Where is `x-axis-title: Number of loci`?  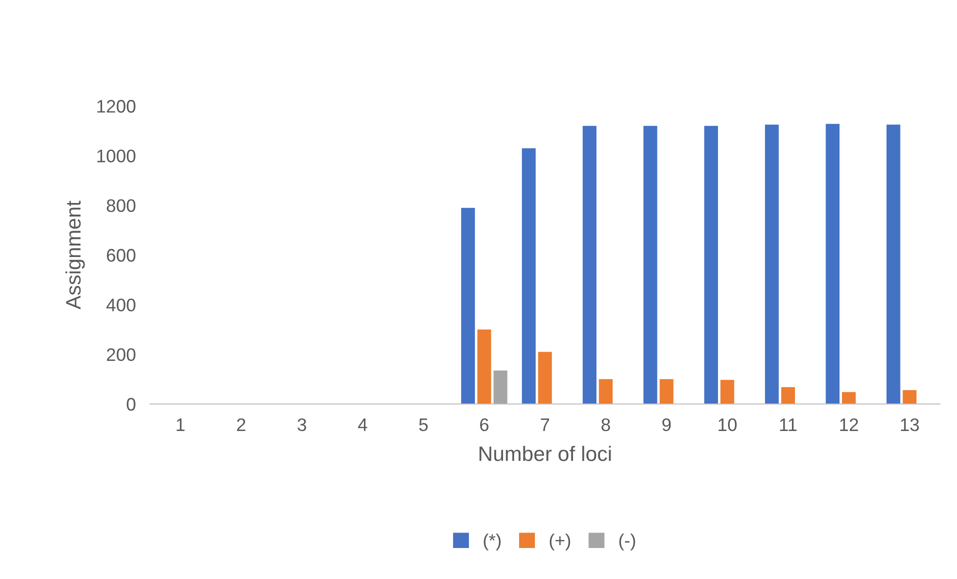
x-axis-title: Number of loci is located at coordinates (545, 454).